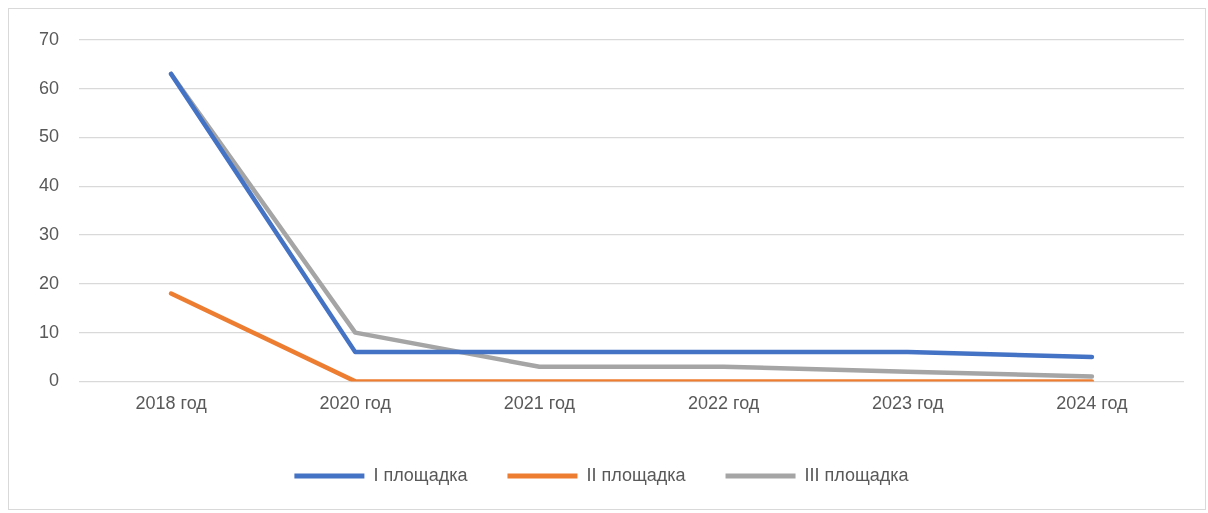 The height and width of the screenshot is (513, 1208). Describe the element at coordinates (1092, 403) in the screenshot. I see `x-tick-label: 2024 год` at that location.